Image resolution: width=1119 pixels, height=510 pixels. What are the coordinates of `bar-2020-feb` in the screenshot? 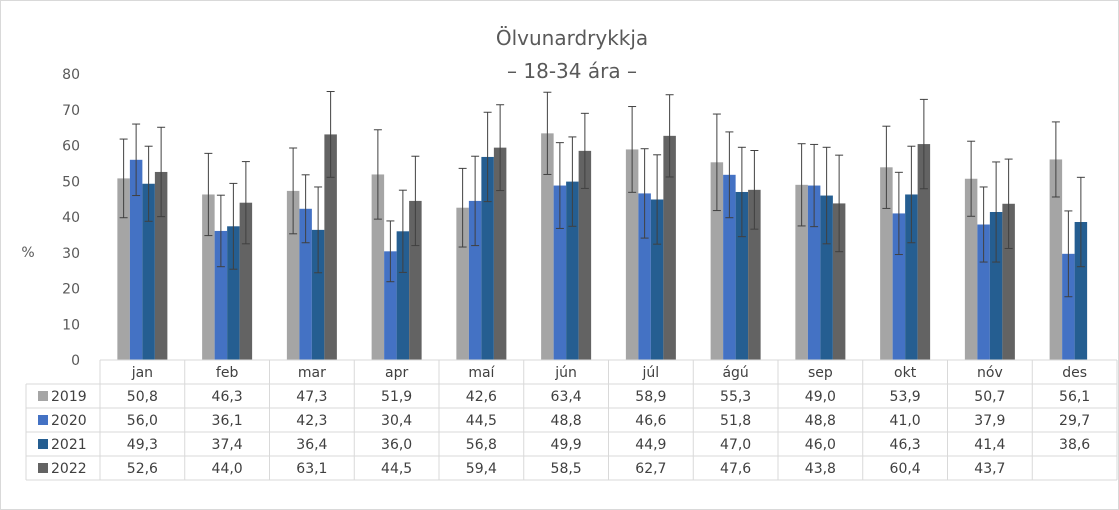 It's located at (221, 295).